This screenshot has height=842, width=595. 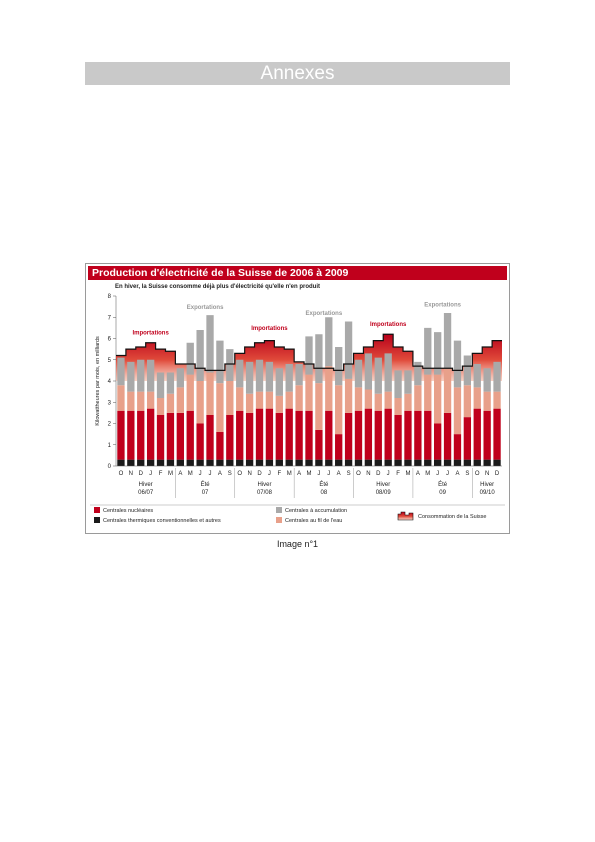 What do you see at coordinates (146, 493) in the screenshot?
I see `period-sublabel: 06/07` at bounding box center [146, 493].